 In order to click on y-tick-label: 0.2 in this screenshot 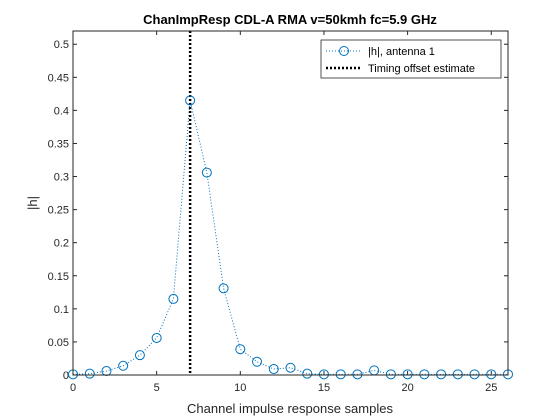, I will do `click(61, 244)`.